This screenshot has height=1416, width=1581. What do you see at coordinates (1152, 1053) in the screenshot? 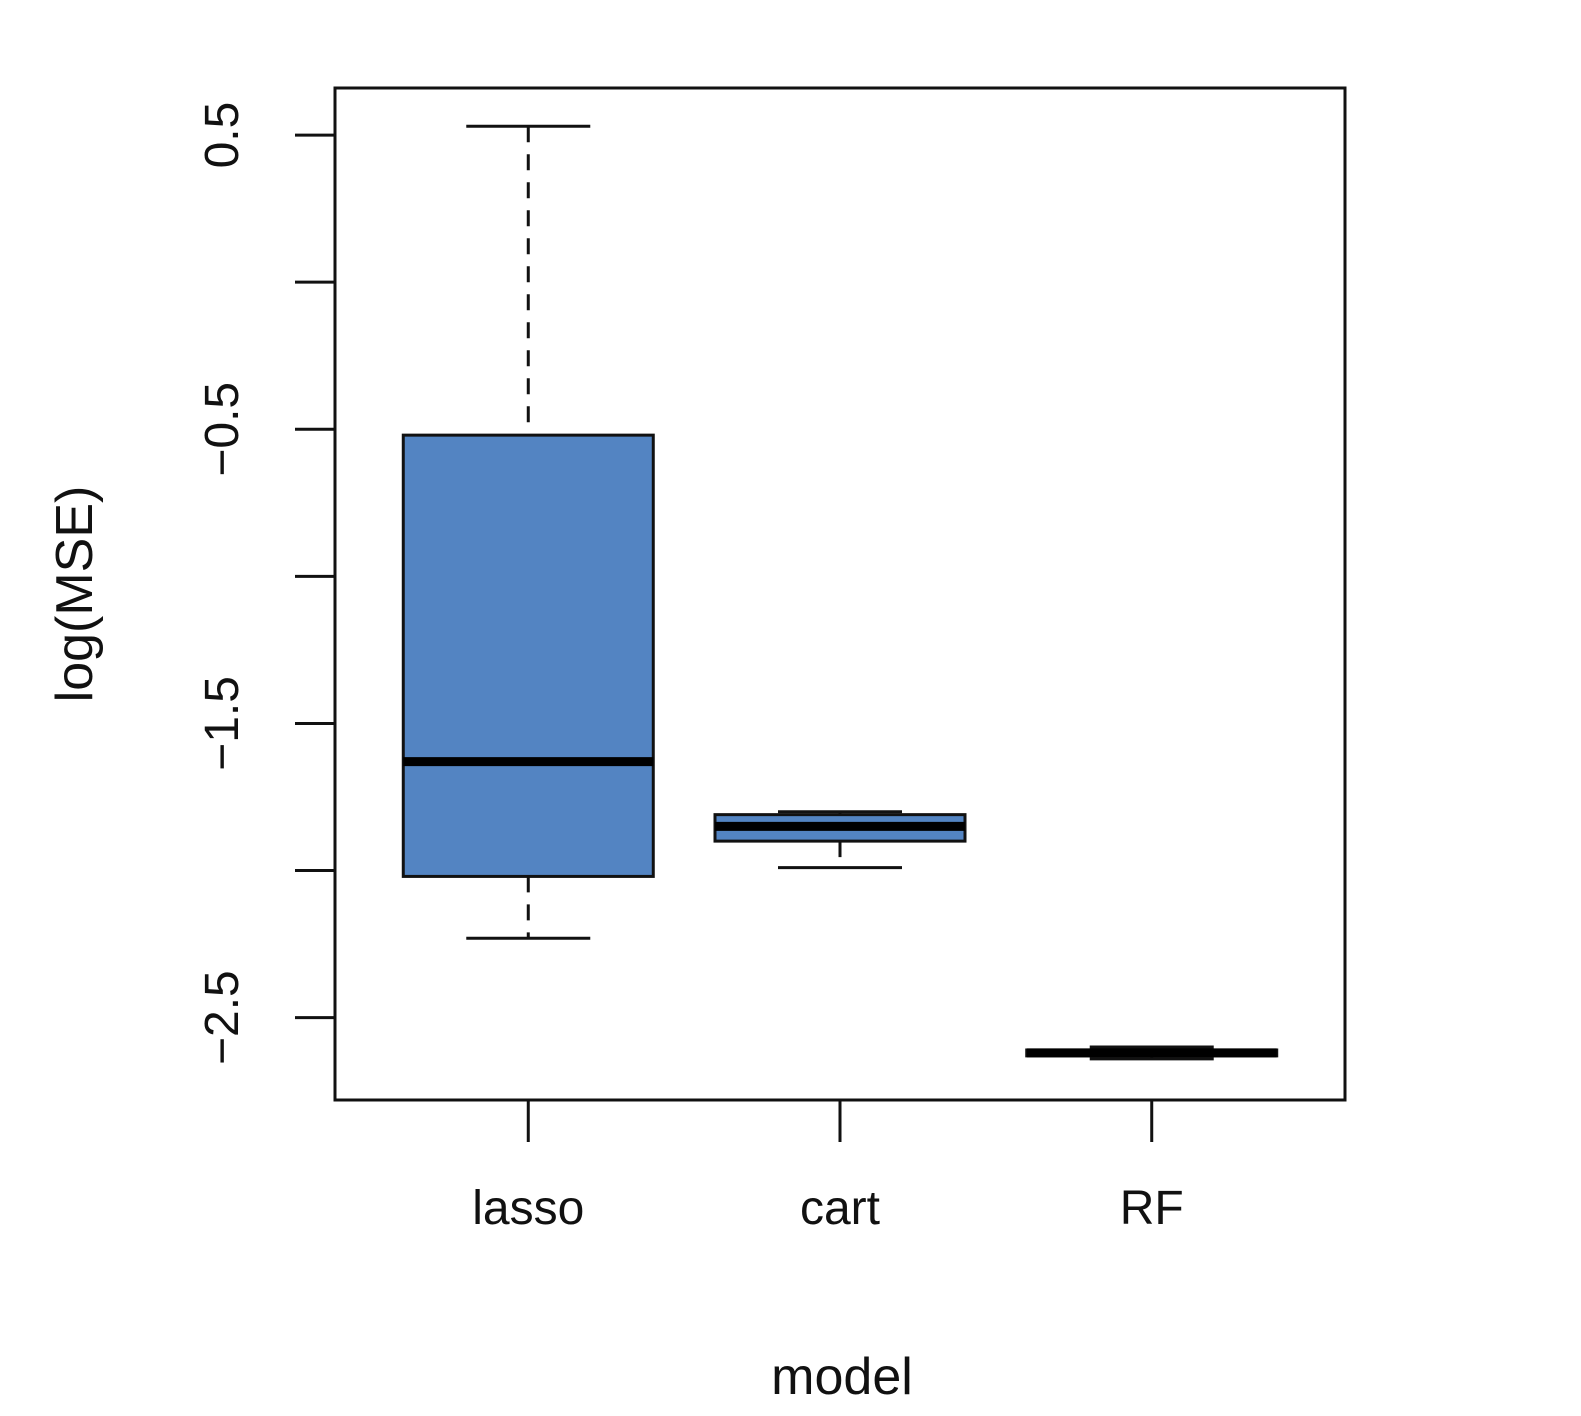
I see `box-rf` at bounding box center [1152, 1053].